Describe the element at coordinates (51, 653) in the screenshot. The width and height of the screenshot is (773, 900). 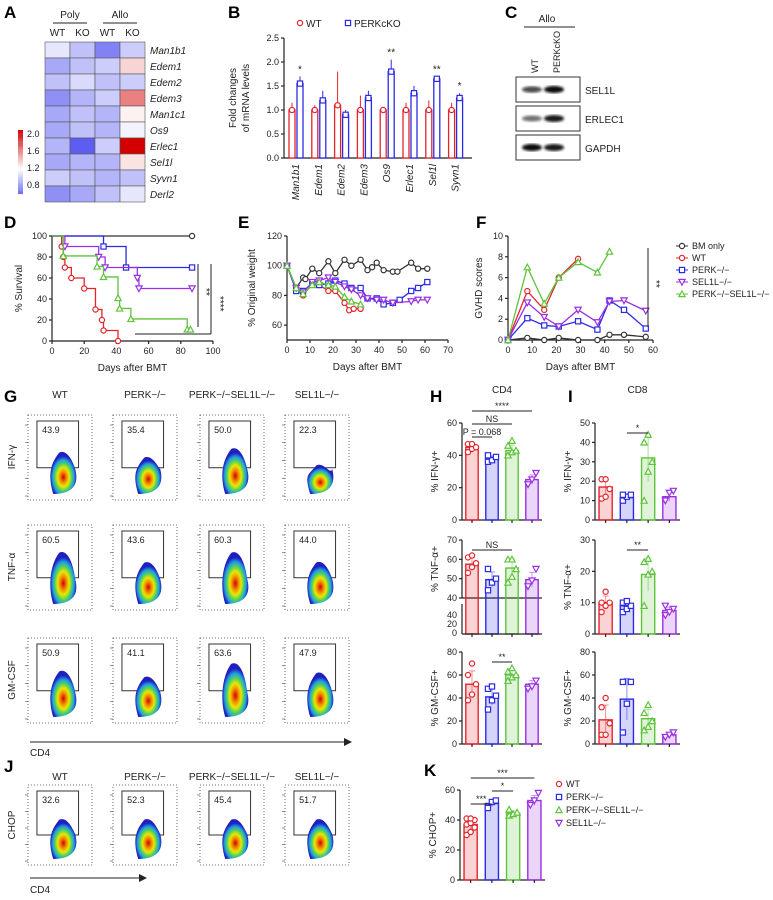
I see `gate-percentage: 50.9` at that location.